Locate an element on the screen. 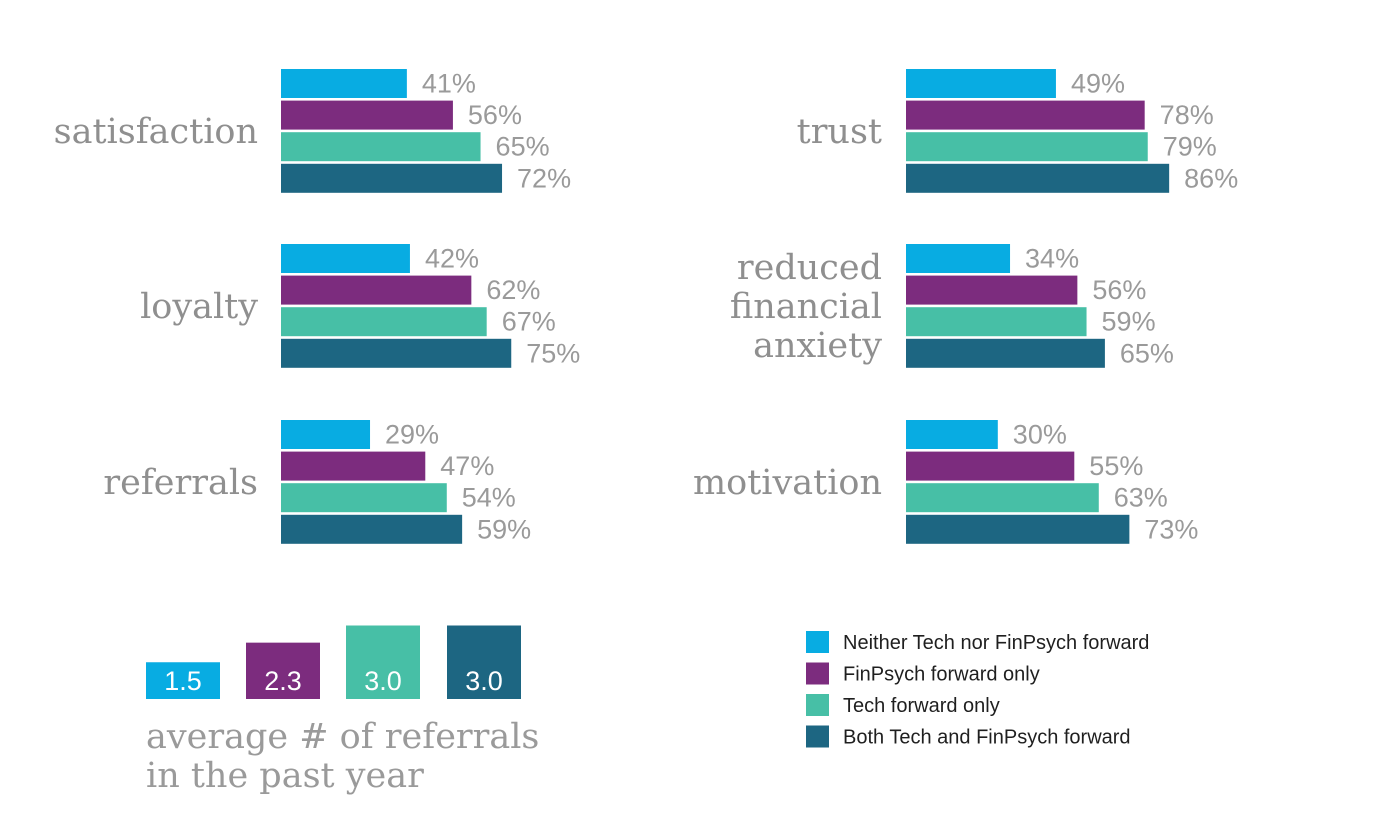 The width and height of the screenshot is (1400, 839). category-label: trust is located at coordinates (839, 132).